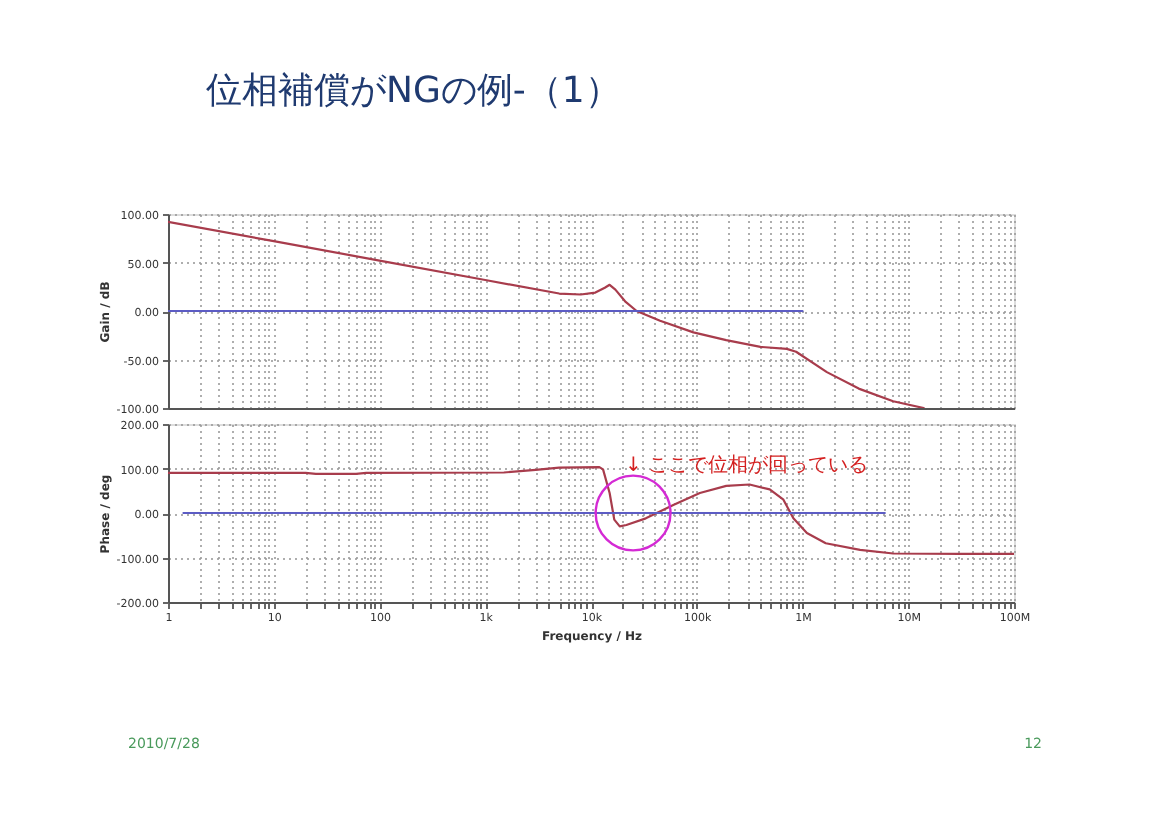 This screenshot has height=820, width=1160. Describe the element at coordinates (747, 465) in the screenshot. I see `annotation: ↓ ここで位相が回っている` at that location.